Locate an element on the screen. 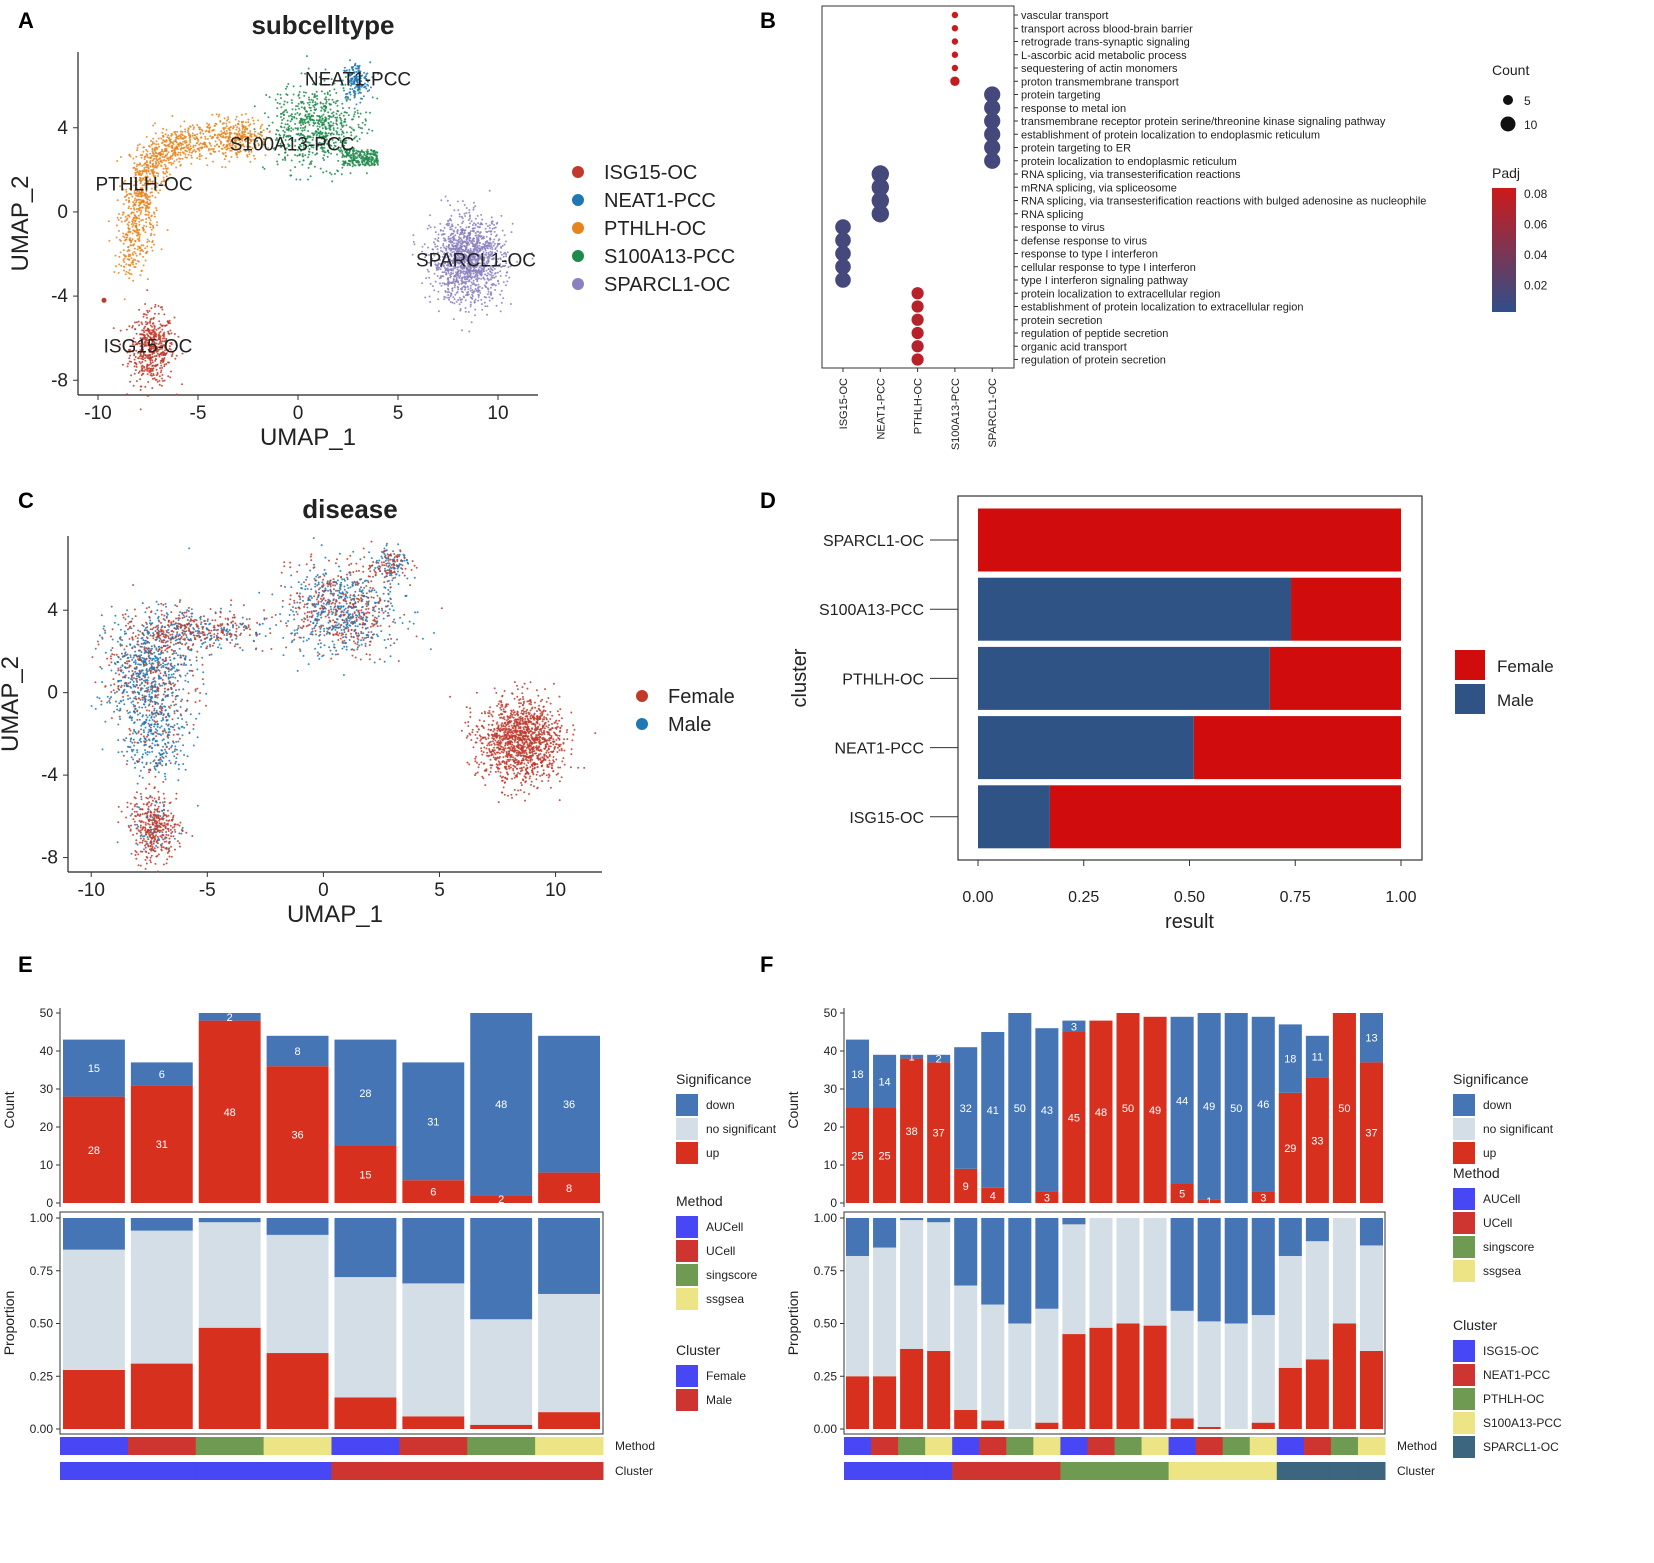 Image resolution: width=1654 pixels, height=1563 pixels. bar-label-up: 25 is located at coordinates (857, 1157).